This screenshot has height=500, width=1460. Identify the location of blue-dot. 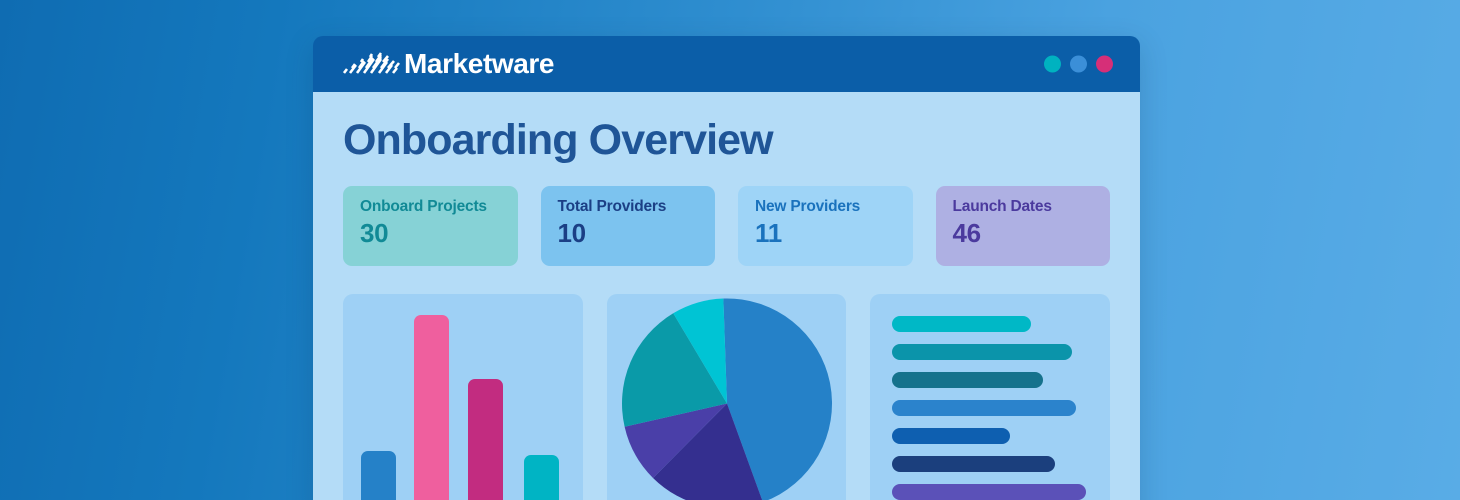
(1078, 64).